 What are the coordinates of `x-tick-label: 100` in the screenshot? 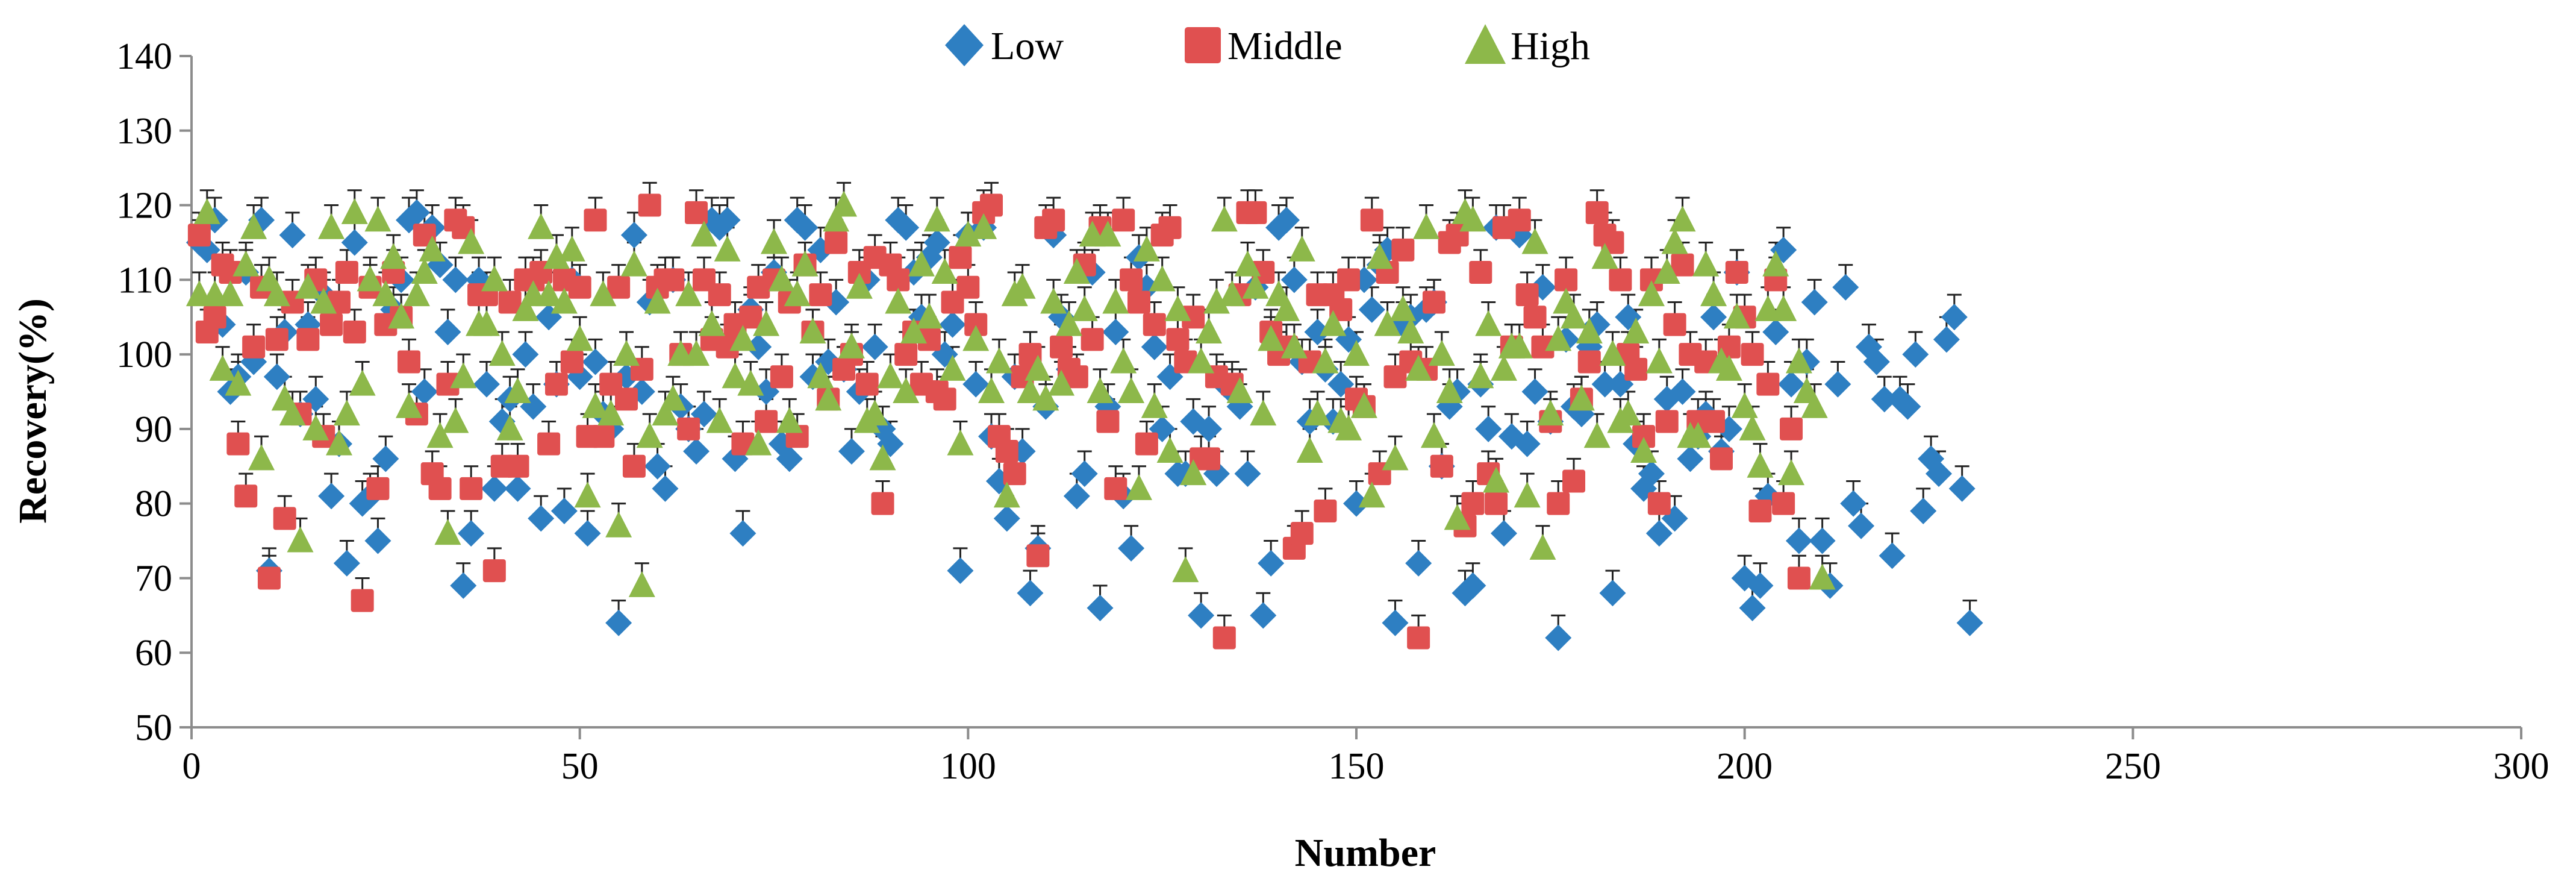 It's located at (968, 767).